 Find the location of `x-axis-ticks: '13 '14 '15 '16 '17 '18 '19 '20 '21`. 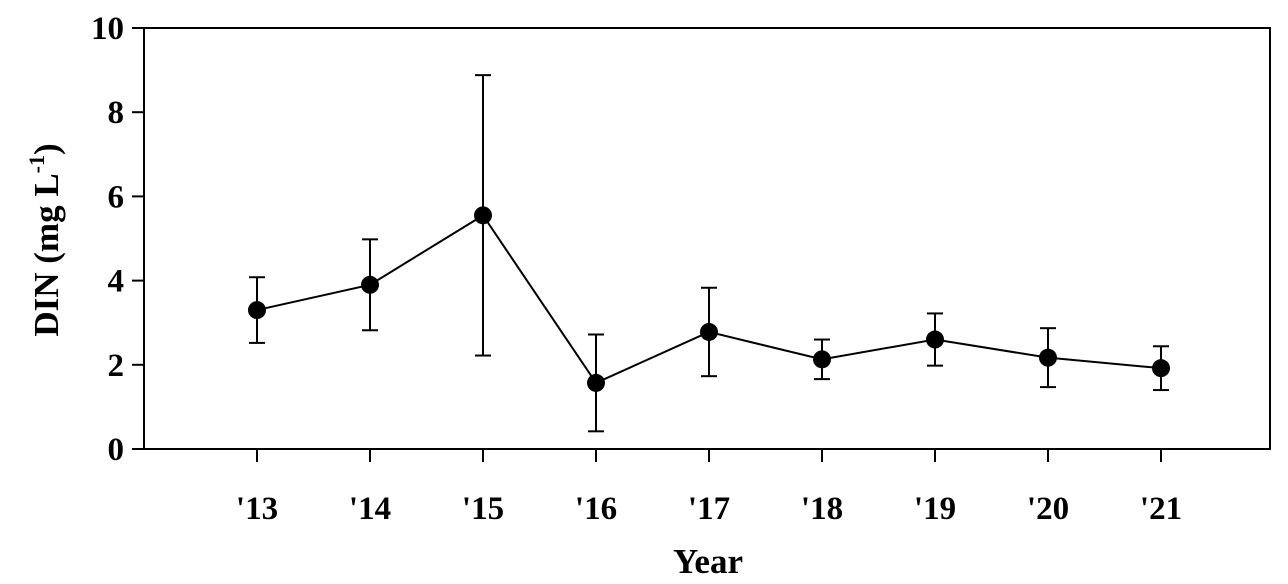

x-axis-ticks: '13 '14 '15 '16 '17 '18 '19 '20 '21 is located at coordinates (709, 488).